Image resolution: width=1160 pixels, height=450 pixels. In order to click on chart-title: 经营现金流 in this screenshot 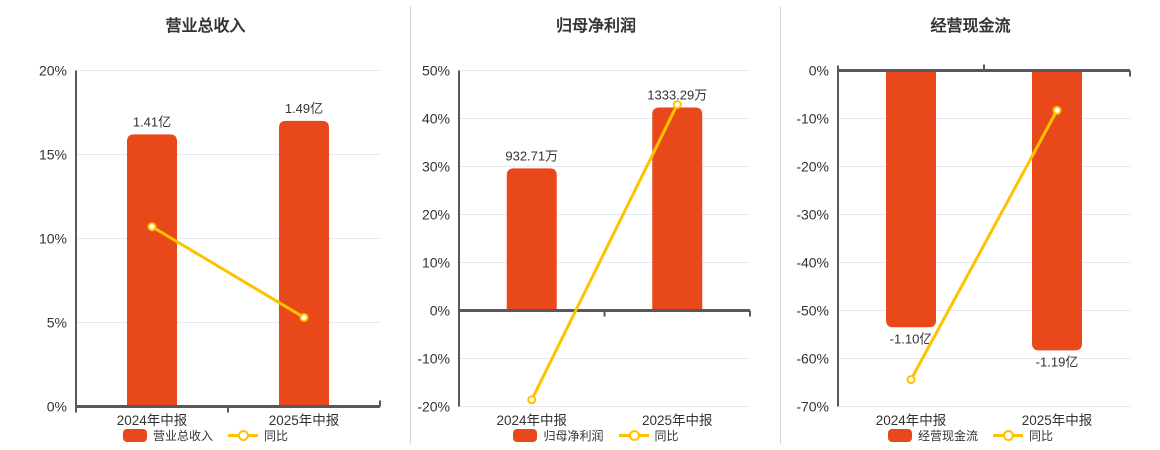, I will do `click(970, 26)`.